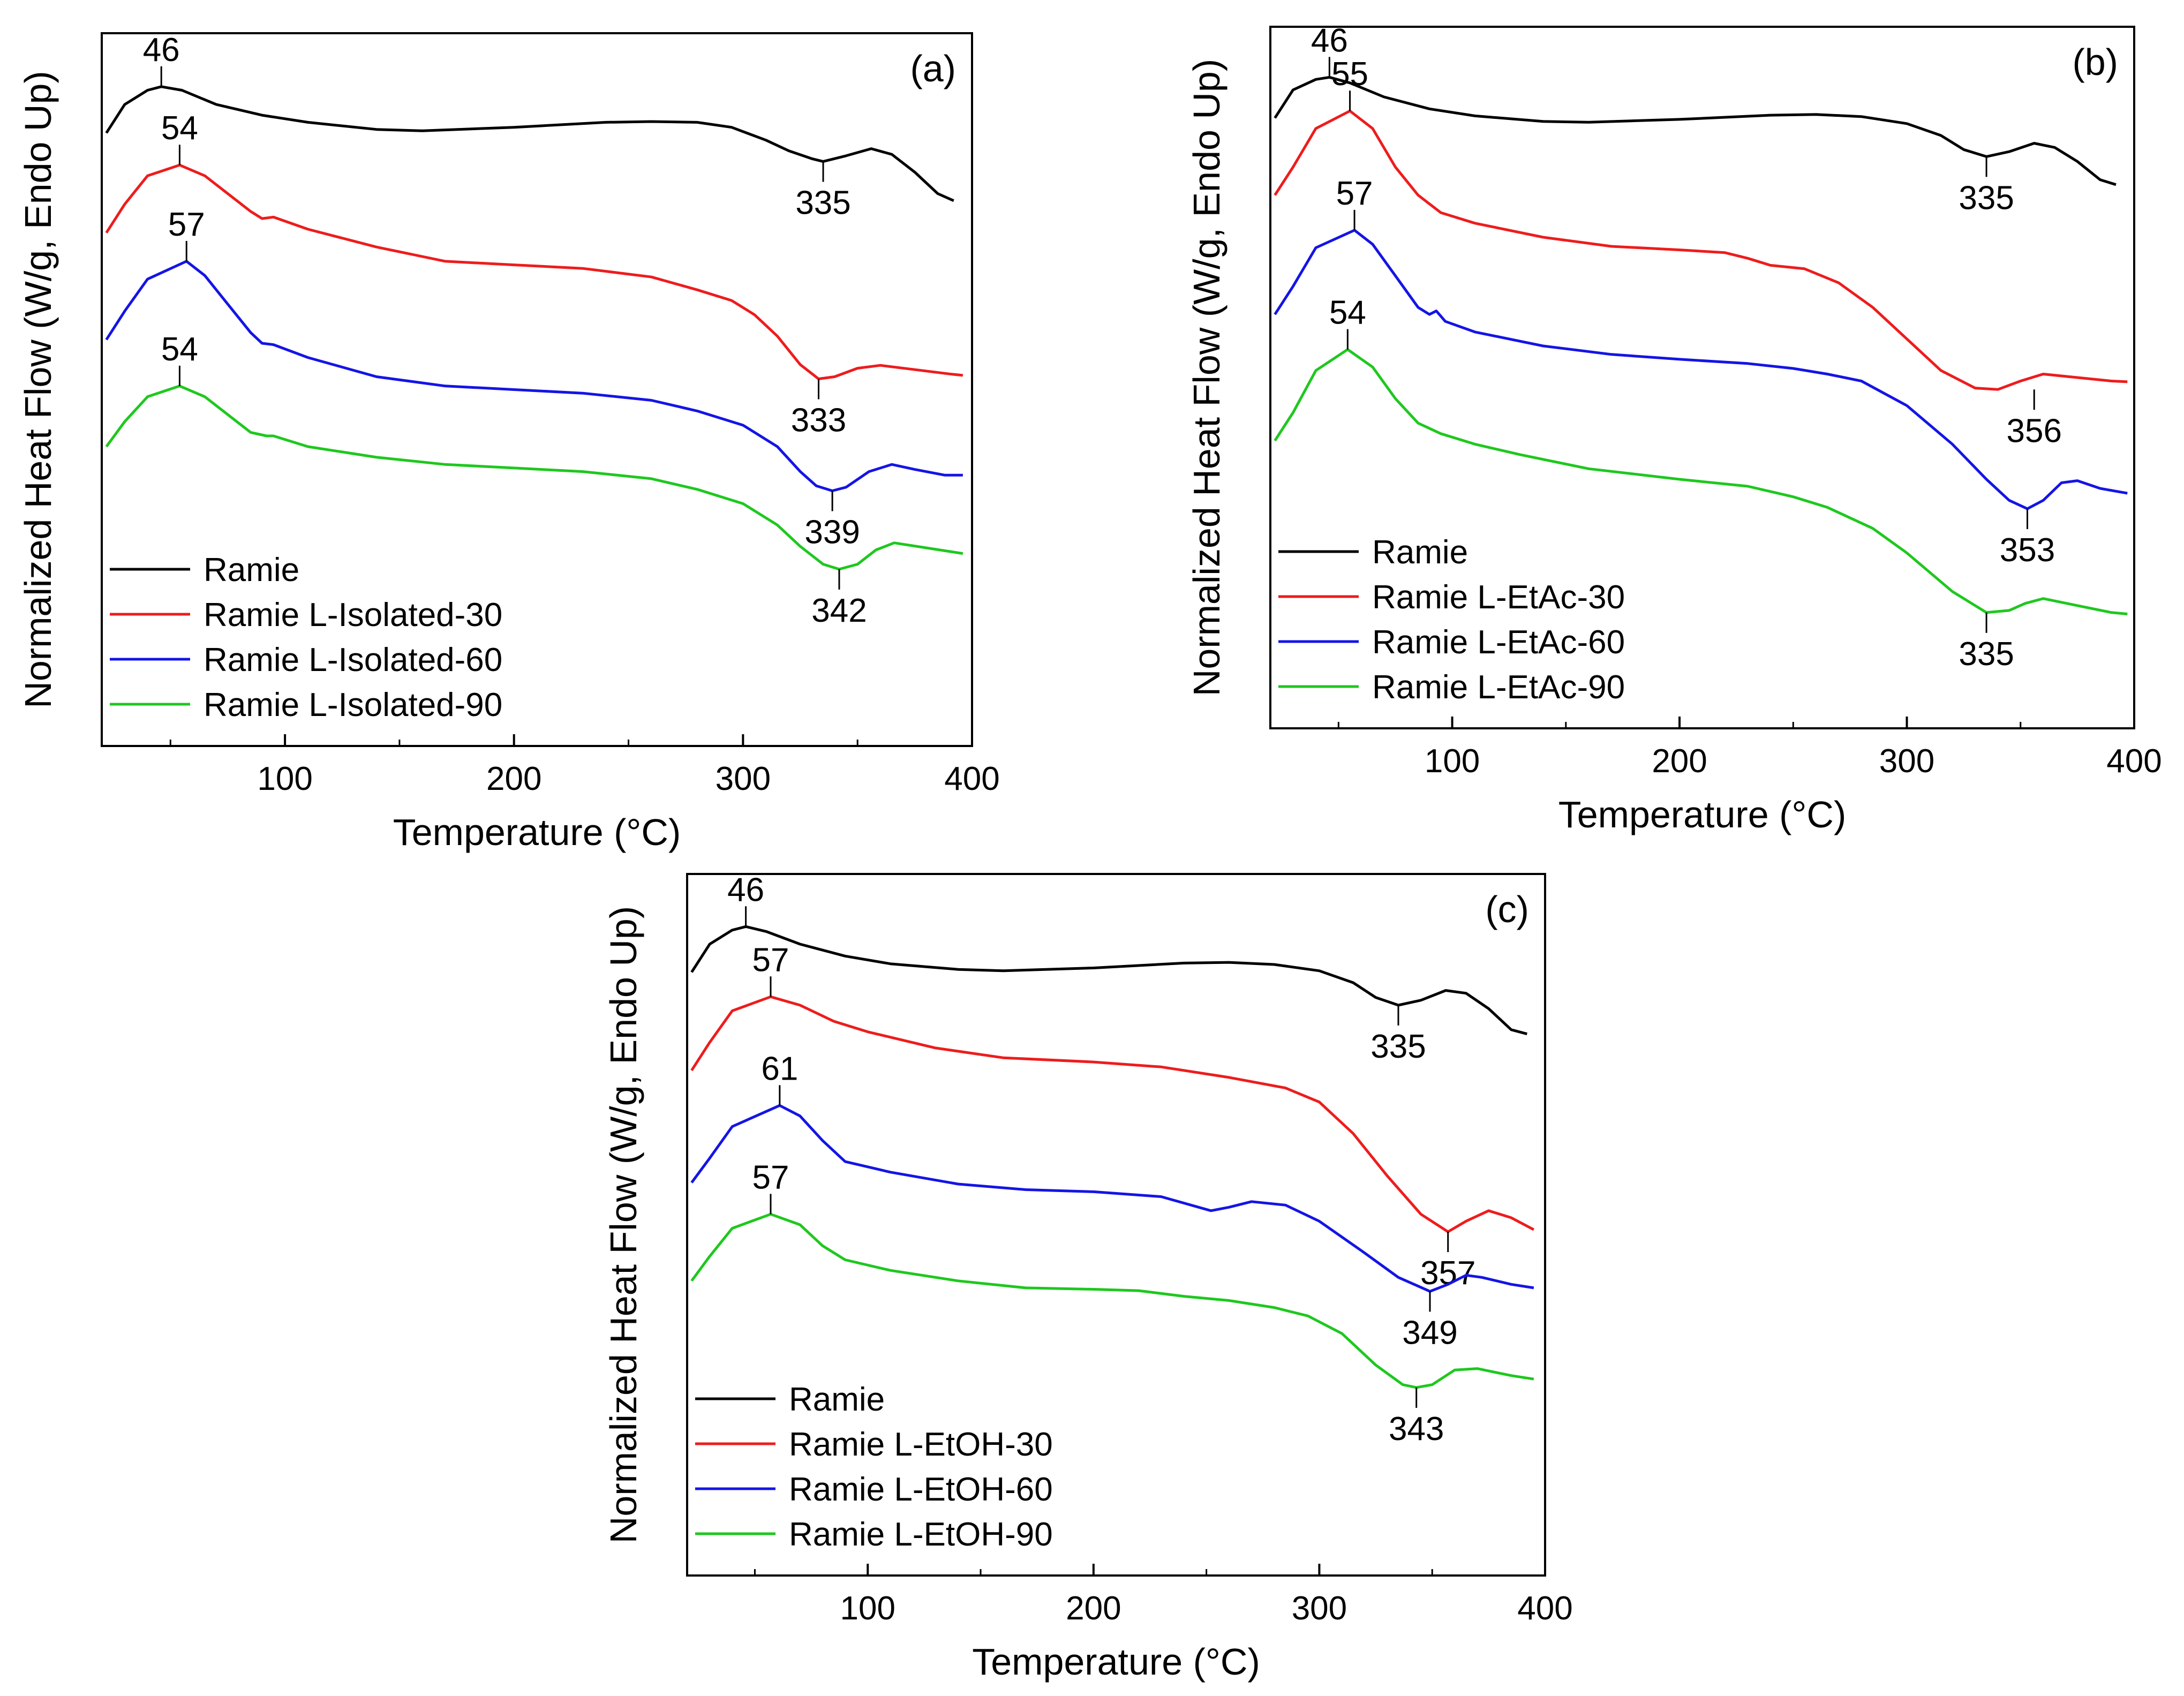  I want to click on panel-label: (b), so click(2095, 62).